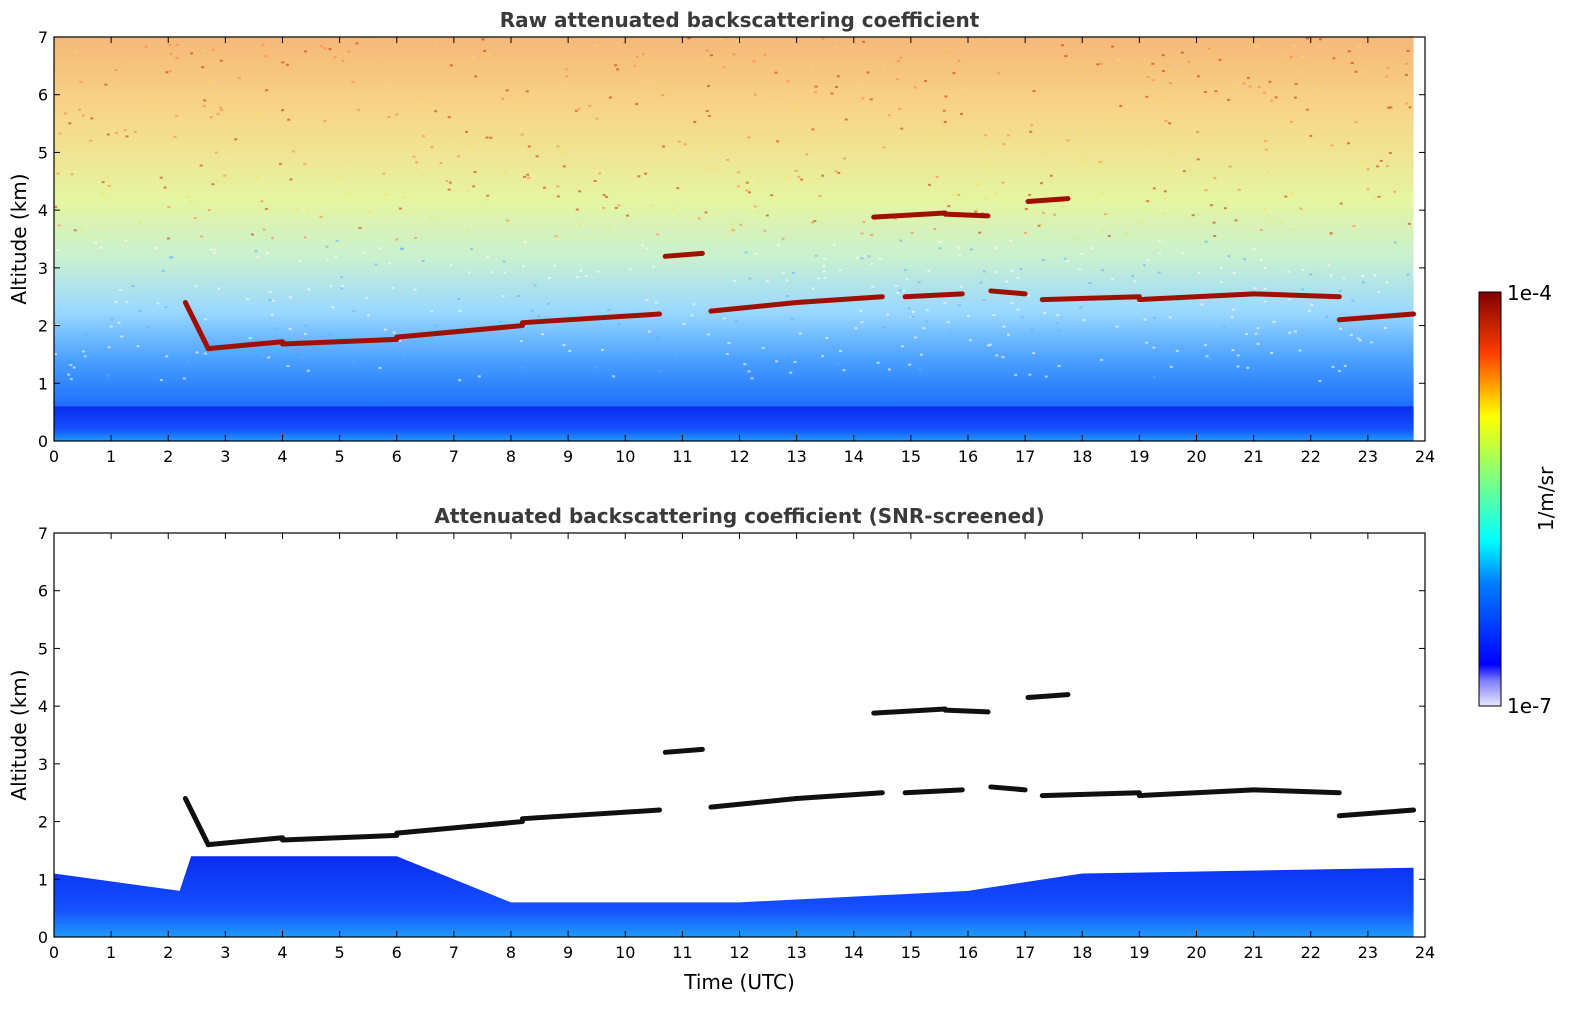  I want to click on x-tick-label: 14, so click(854, 952).